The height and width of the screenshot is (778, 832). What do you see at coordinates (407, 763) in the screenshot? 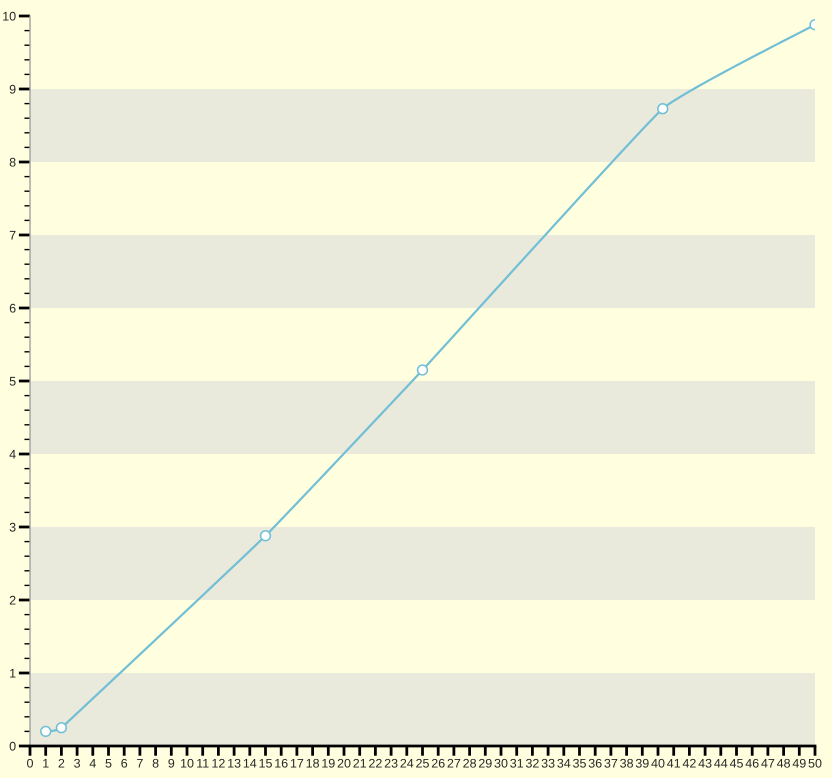
I see `x-tick-label: 24` at bounding box center [407, 763].